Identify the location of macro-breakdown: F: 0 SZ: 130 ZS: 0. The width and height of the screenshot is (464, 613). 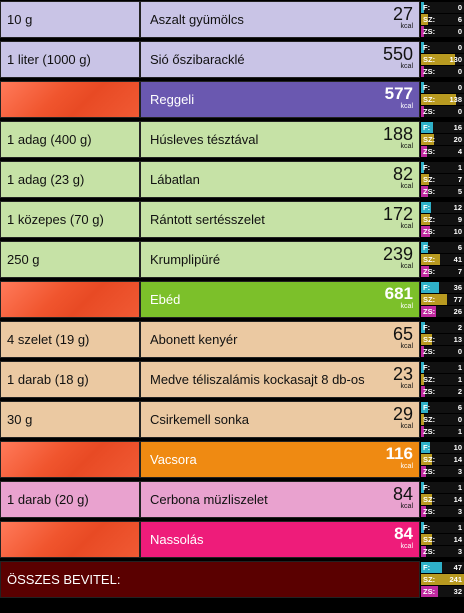
(442, 59).